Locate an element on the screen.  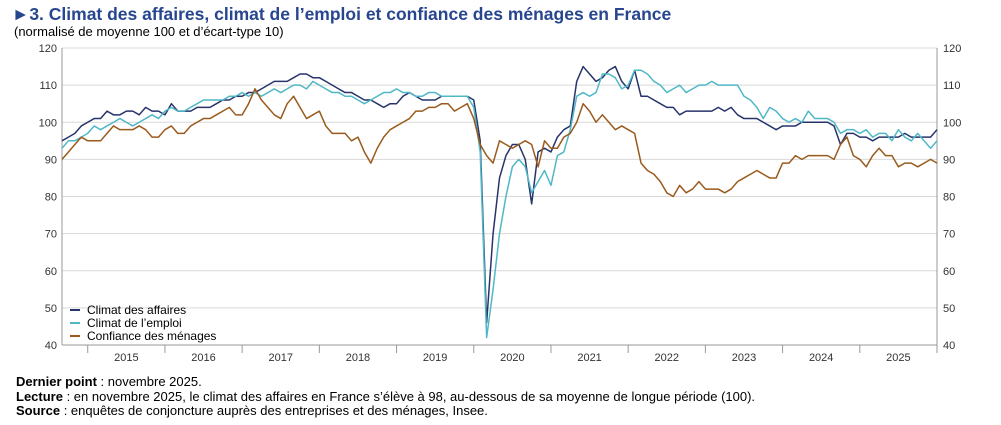
x-tick-label: 2019 is located at coordinates (435, 358).